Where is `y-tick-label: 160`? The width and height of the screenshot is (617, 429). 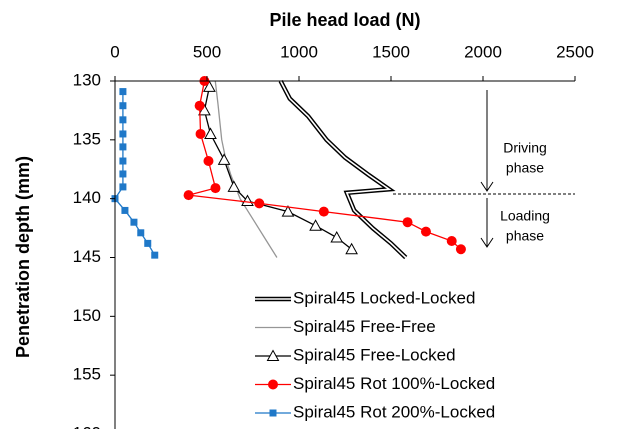
y-tick-label: 160 is located at coordinates (87, 426).